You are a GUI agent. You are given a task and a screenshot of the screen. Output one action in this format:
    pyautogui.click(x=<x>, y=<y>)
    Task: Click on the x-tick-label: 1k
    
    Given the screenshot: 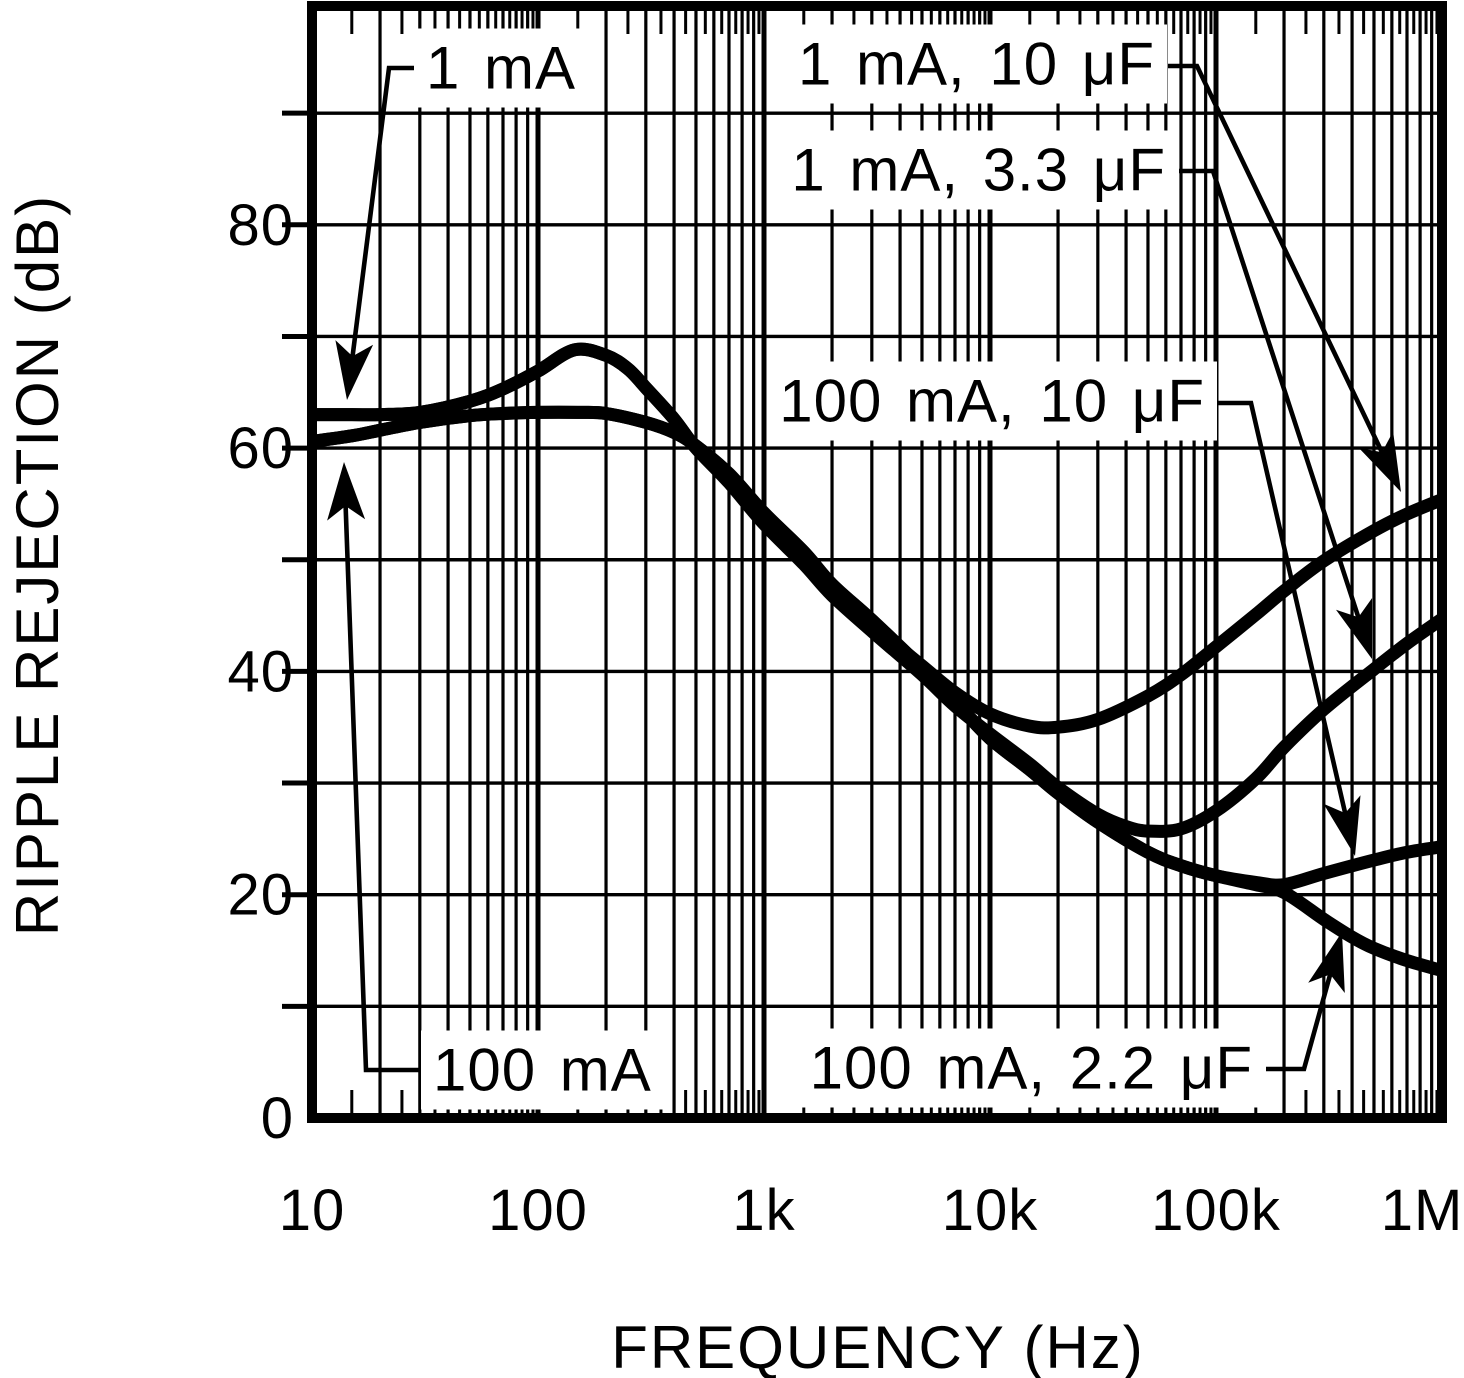 What is the action you would take?
    pyautogui.click(x=763, y=1210)
    